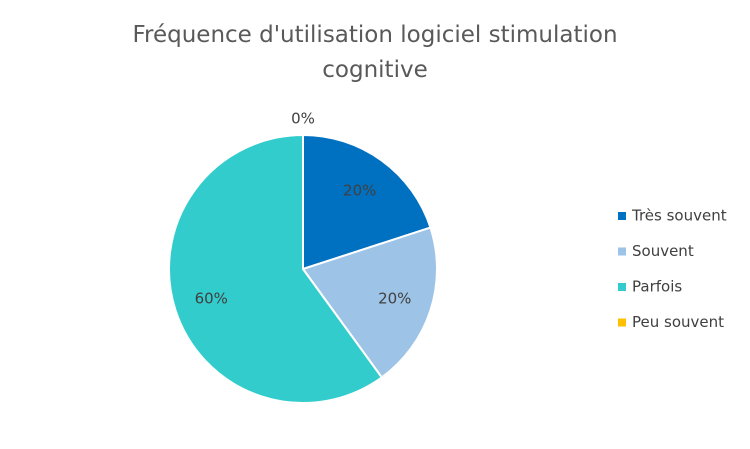 The image size is (750, 449). Describe the element at coordinates (679, 216) in the screenshot. I see `legend-label: Très souvent` at that location.